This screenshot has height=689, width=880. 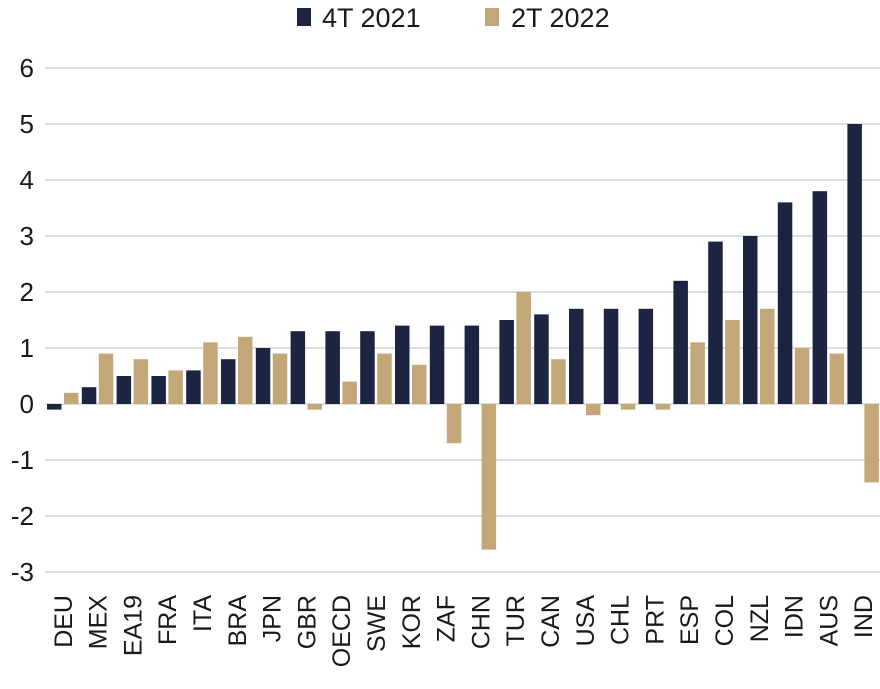 What do you see at coordinates (27, 236) in the screenshot?
I see `y-tick-label: 3` at bounding box center [27, 236].